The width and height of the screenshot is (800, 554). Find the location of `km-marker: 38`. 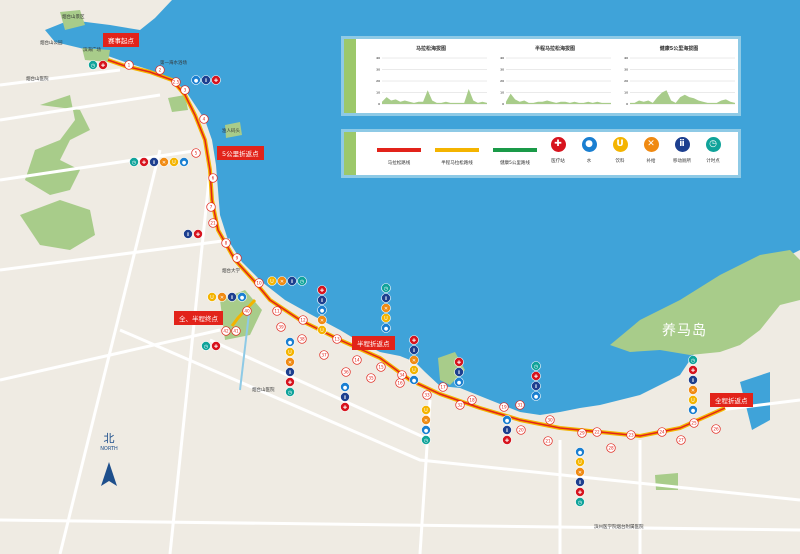

km-marker: 38 is located at coordinates (302, 339).